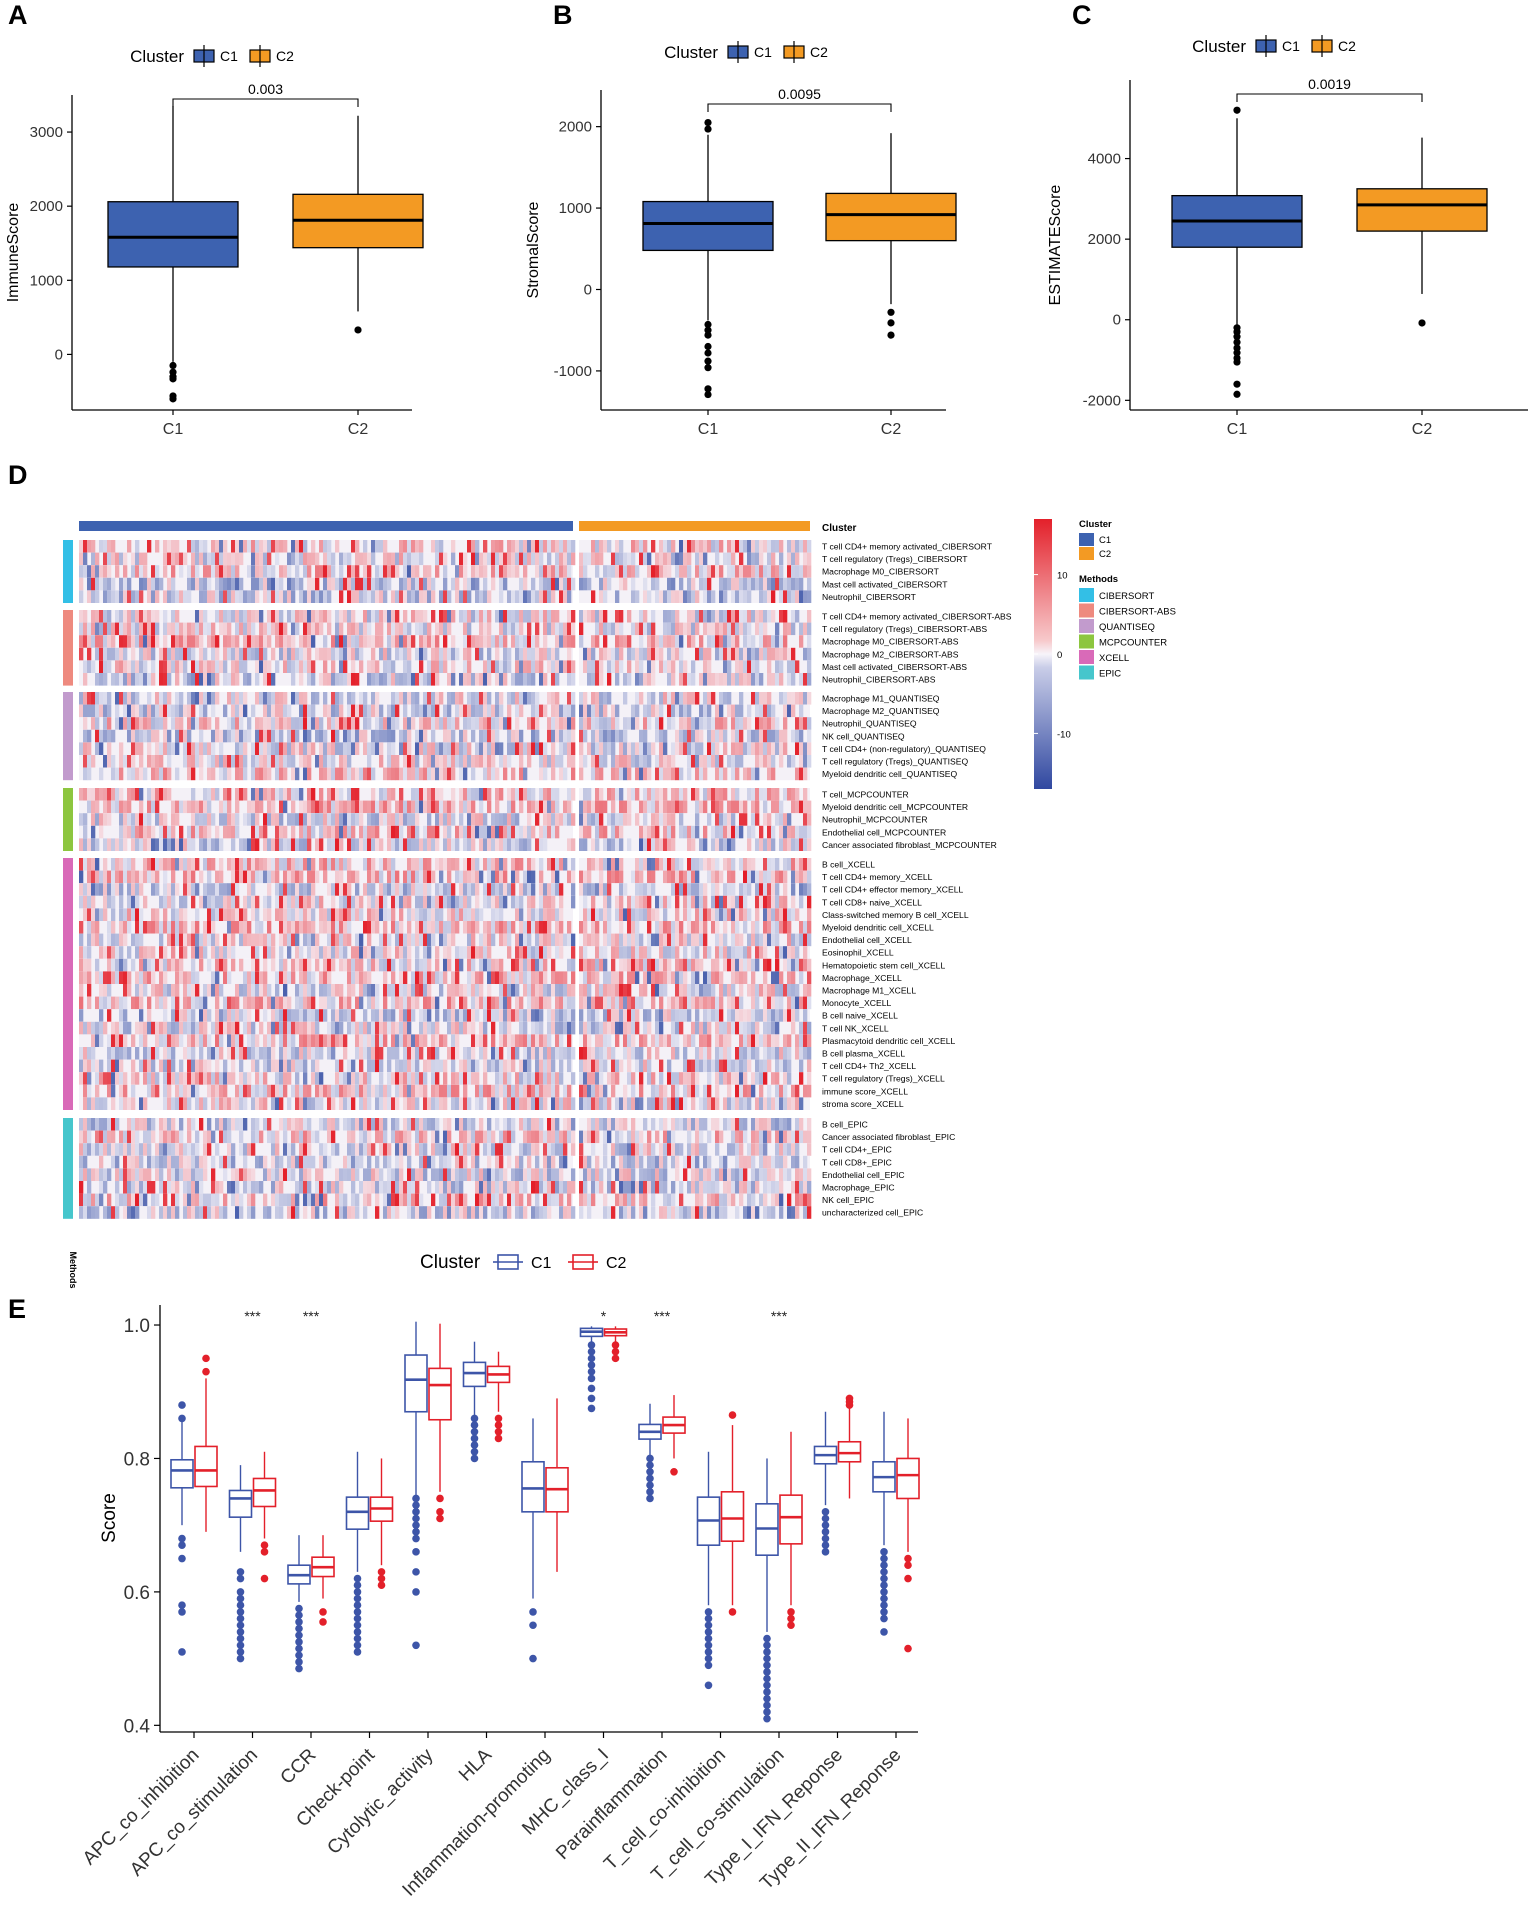  I want to click on legend-label-c1: C1, so click(1291, 46).